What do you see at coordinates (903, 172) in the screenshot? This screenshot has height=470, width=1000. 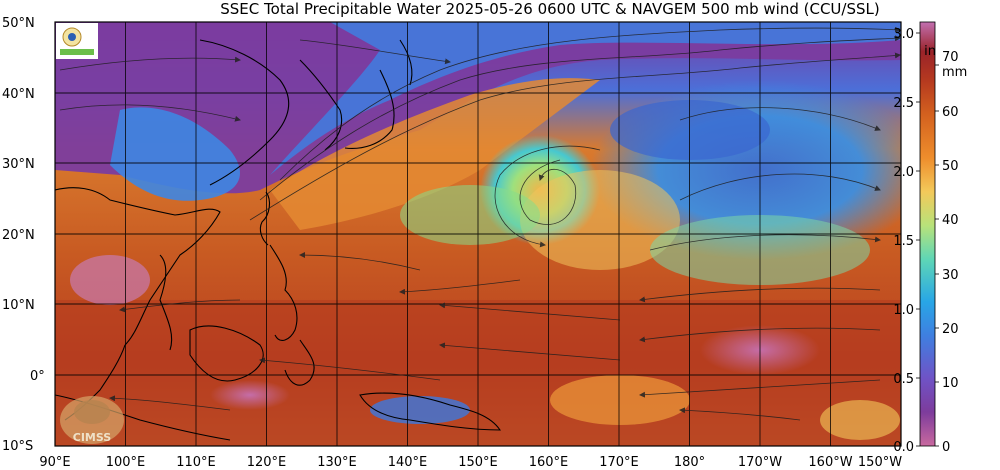 I see `colorbar-inch-tick: 2.0` at bounding box center [903, 172].